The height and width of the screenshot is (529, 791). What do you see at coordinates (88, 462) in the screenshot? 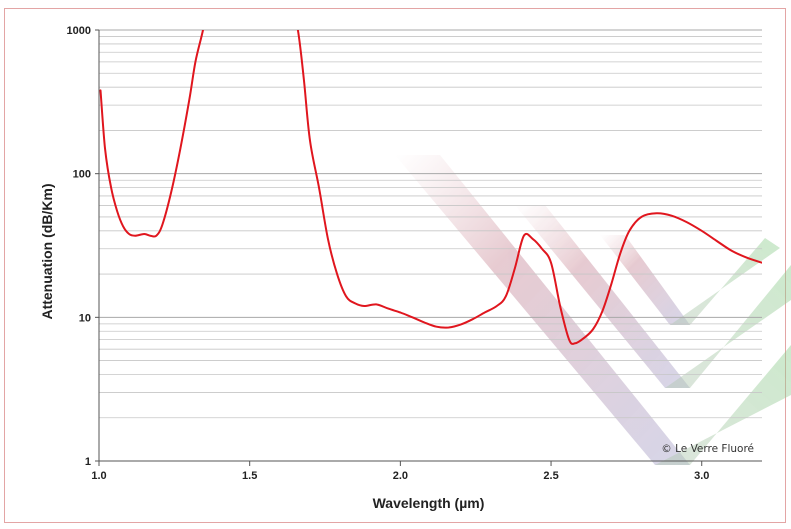
I see `y-tick-label: 1` at bounding box center [88, 462].